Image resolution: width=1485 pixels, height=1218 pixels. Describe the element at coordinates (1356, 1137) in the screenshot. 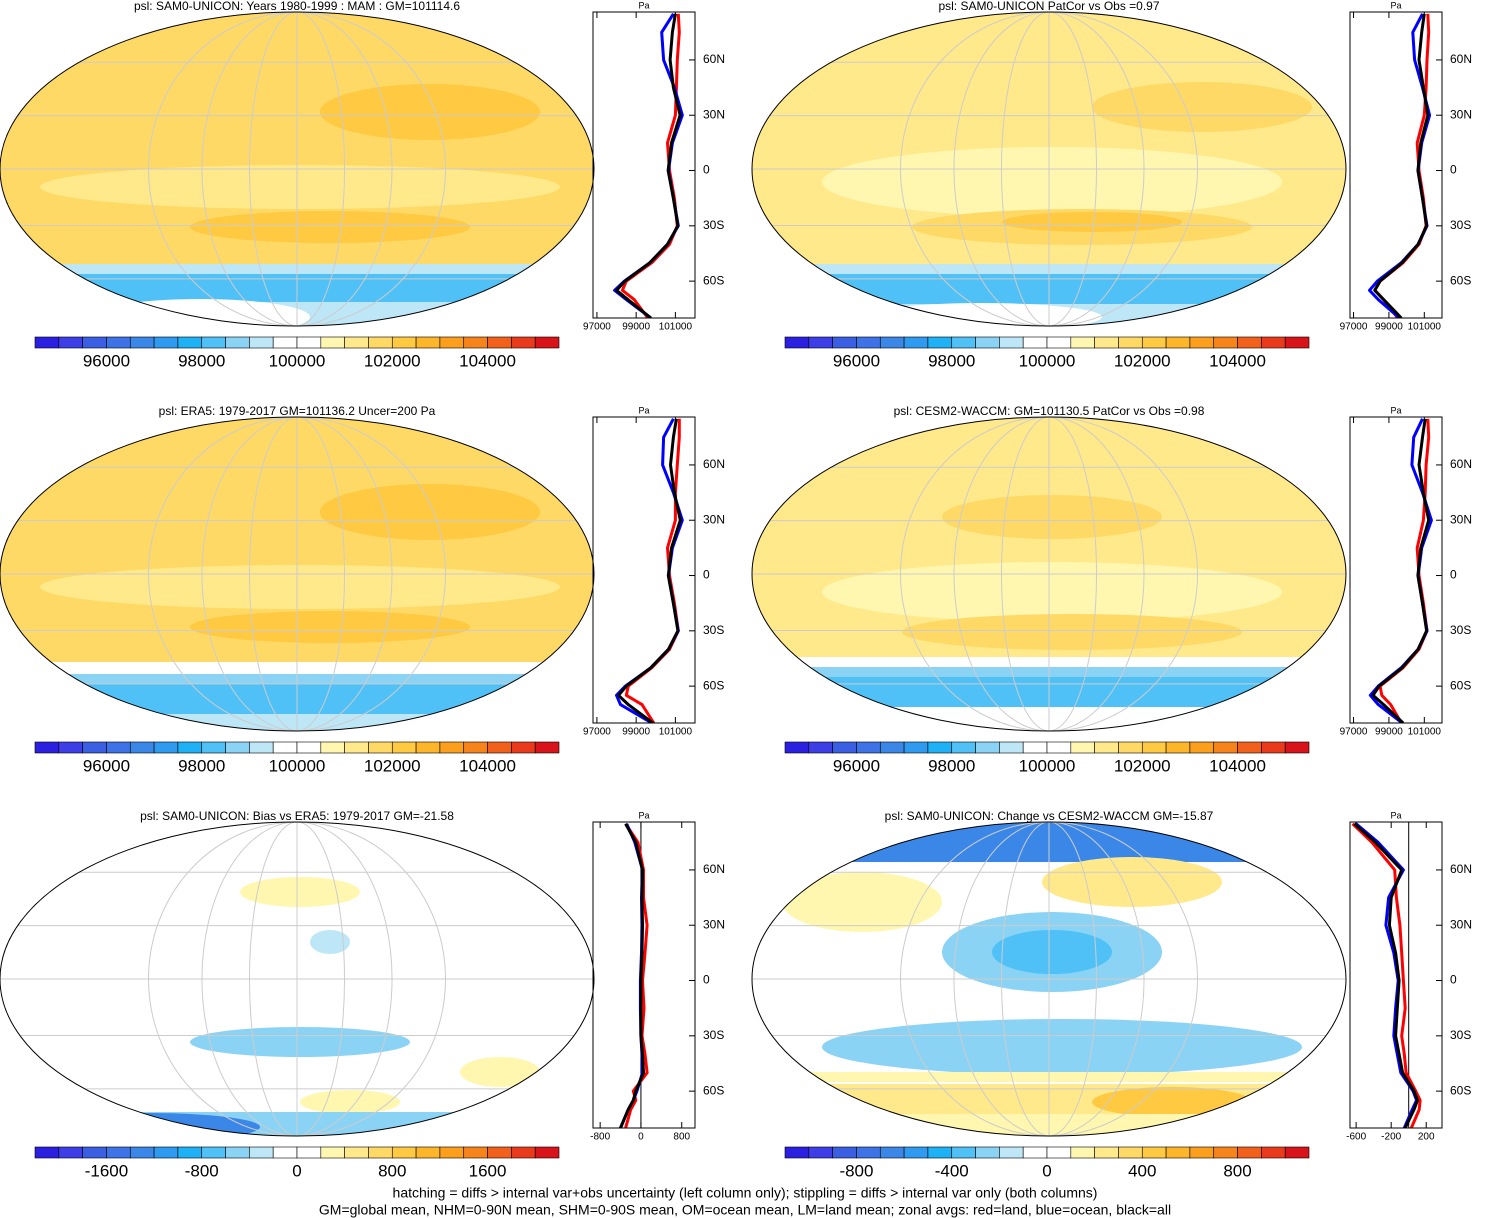

I see `x-tick-label: -600` at that location.